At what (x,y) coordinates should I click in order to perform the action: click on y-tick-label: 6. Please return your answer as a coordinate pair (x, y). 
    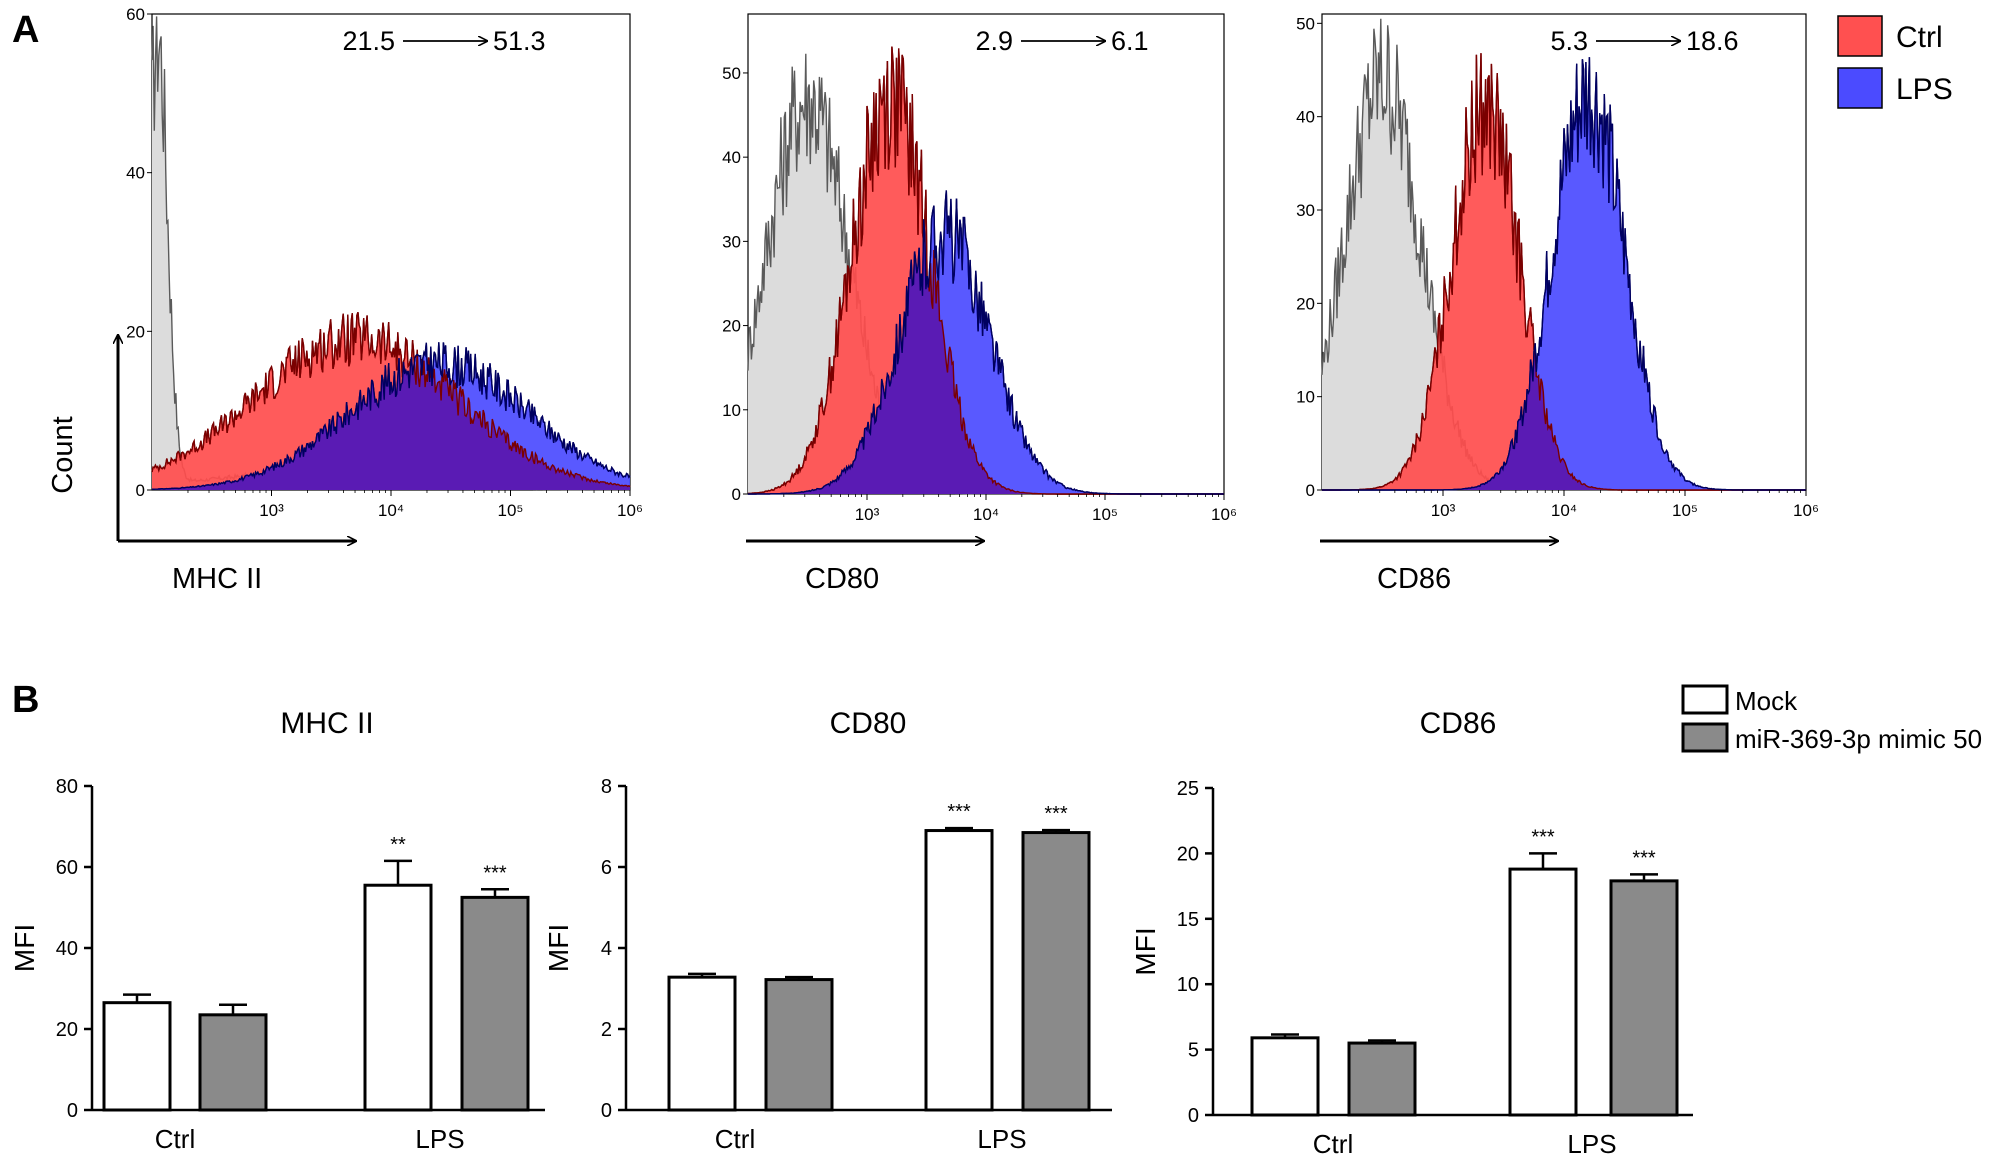
    Looking at the image, I should click on (606, 868).